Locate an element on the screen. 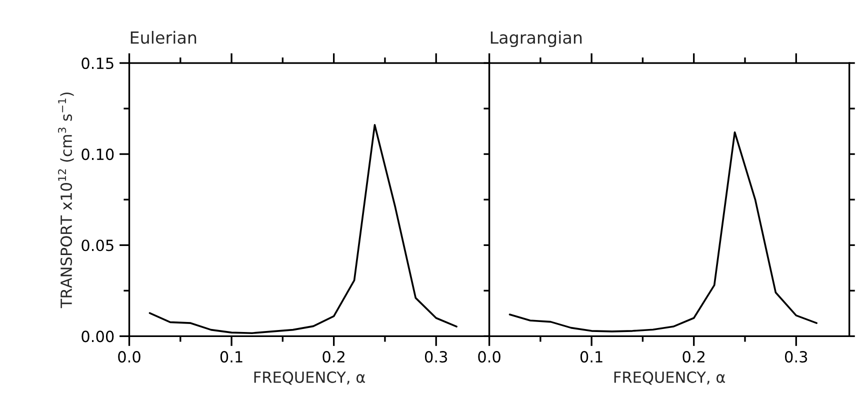 This screenshot has height=412, width=856. y-tick-label: 0.05 is located at coordinates (98, 246).